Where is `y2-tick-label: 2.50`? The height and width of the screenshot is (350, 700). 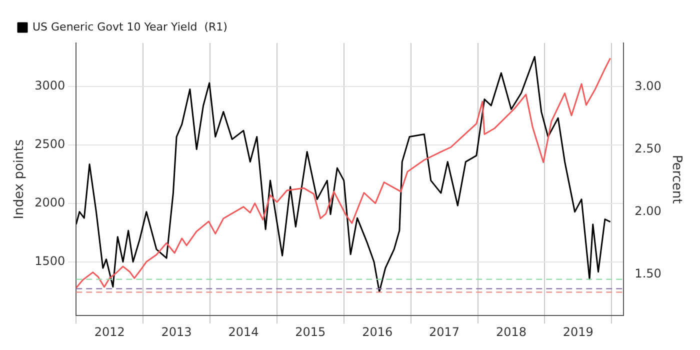 y2-tick-label: 2.50 is located at coordinates (648, 148).